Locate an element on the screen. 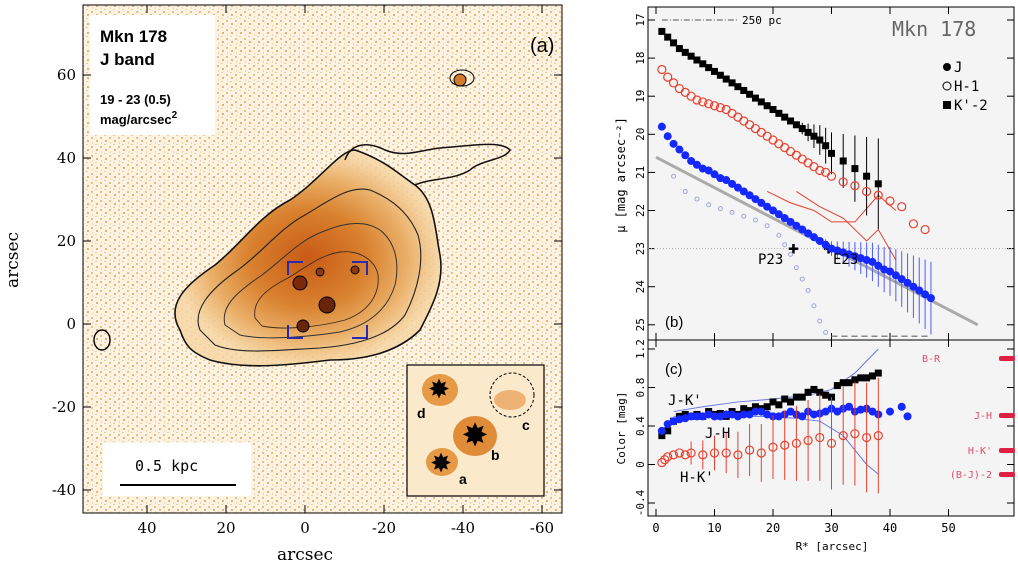 This screenshot has width=1018, height=566. inset-label-a: a is located at coordinates (463, 479).